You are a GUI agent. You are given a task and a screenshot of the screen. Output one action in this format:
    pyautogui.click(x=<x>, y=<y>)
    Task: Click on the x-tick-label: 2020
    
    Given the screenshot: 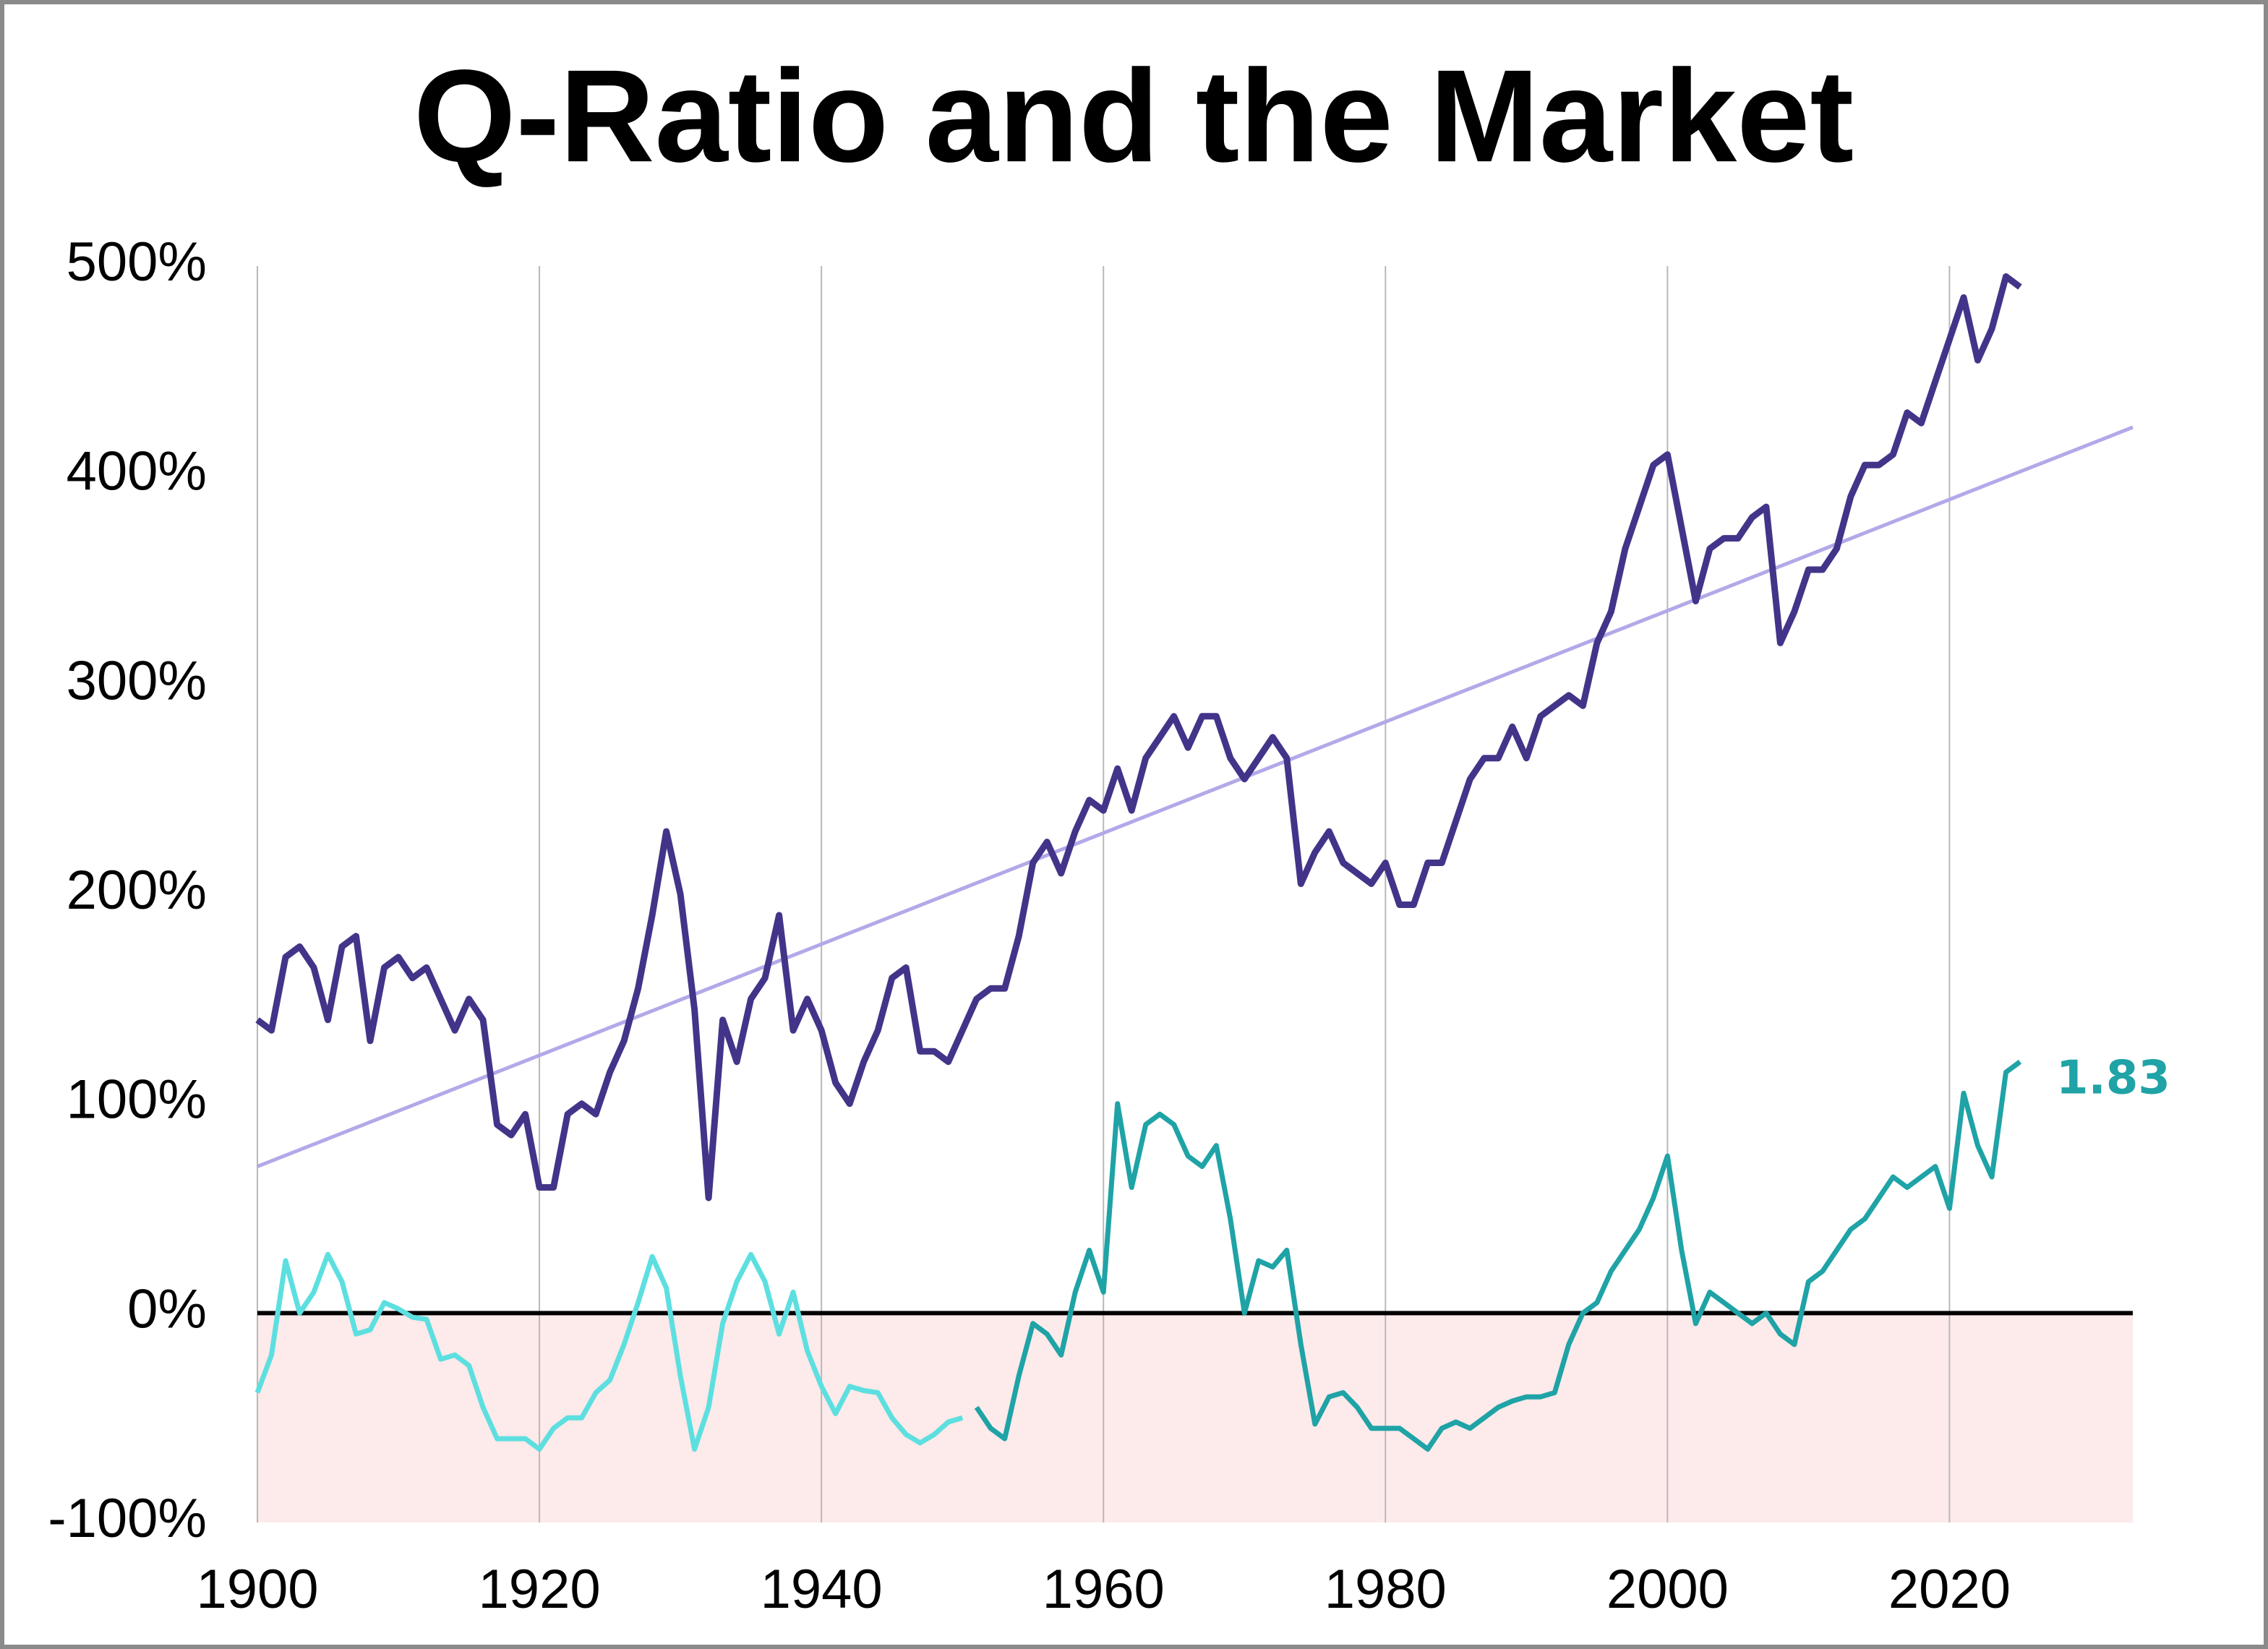 What is the action you would take?
    pyautogui.click(x=1950, y=1589)
    